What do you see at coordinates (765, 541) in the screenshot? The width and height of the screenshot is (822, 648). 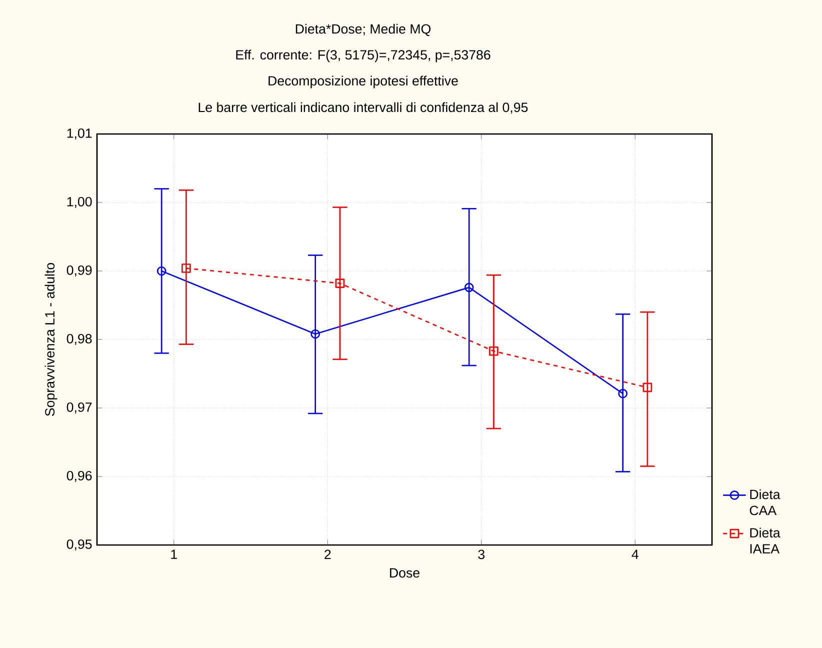 I see `legend-label: Dieta IAEA` at bounding box center [765, 541].